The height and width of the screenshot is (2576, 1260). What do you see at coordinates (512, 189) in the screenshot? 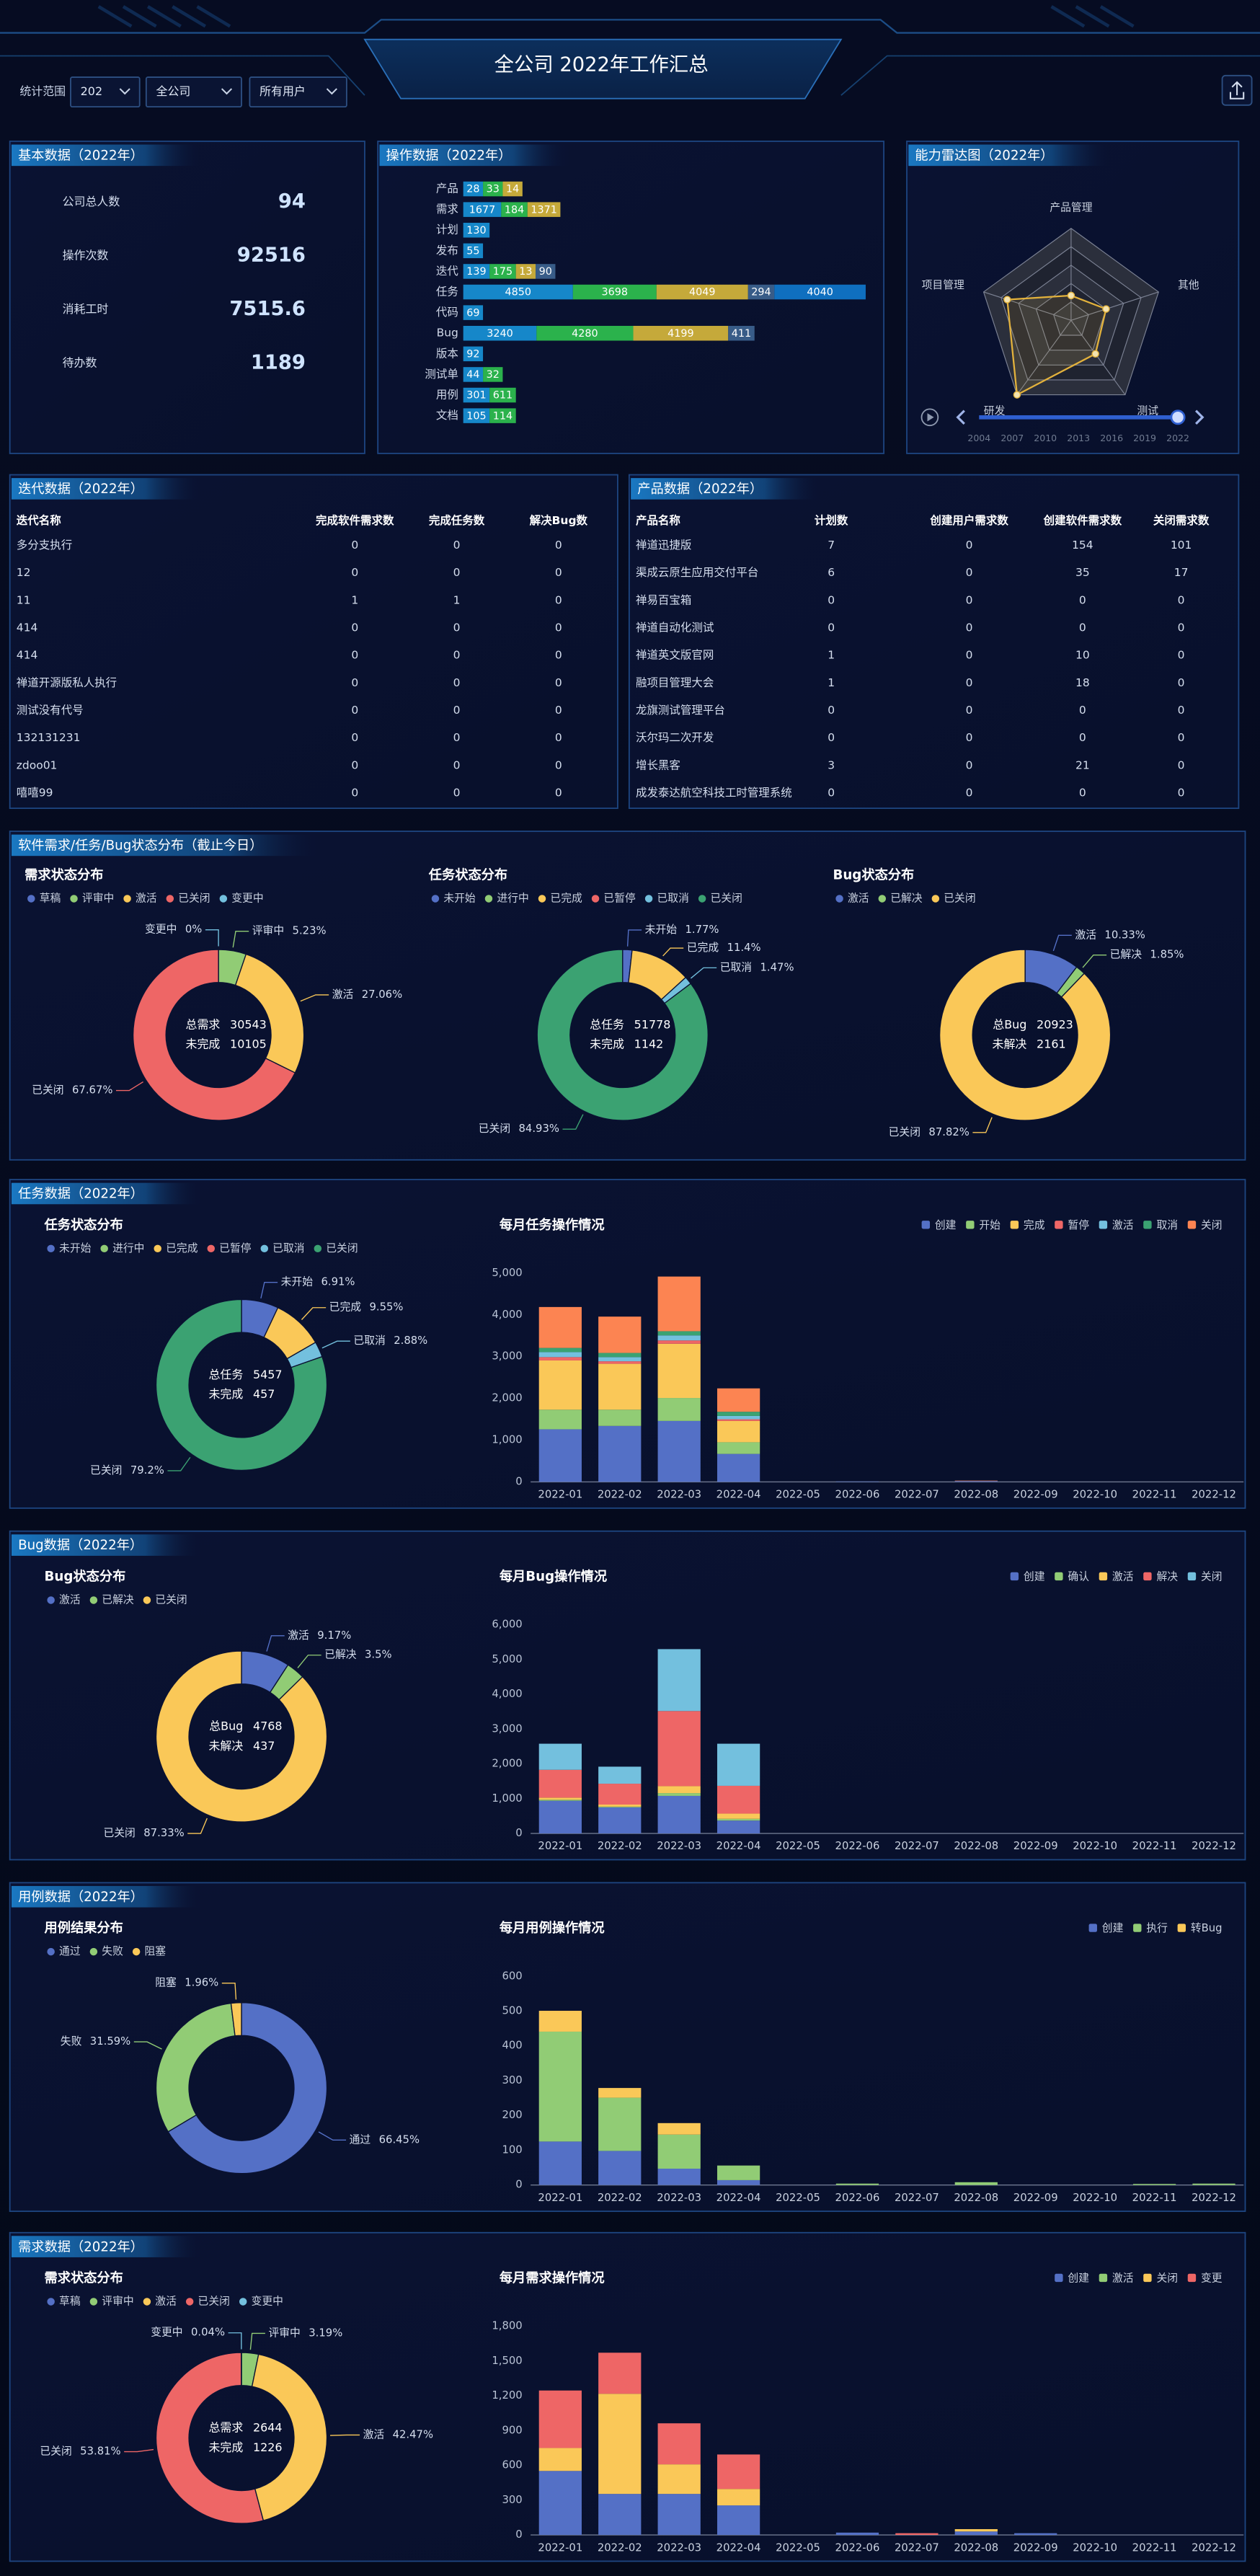
I see `segment-label: 14` at bounding box center [512, 189].